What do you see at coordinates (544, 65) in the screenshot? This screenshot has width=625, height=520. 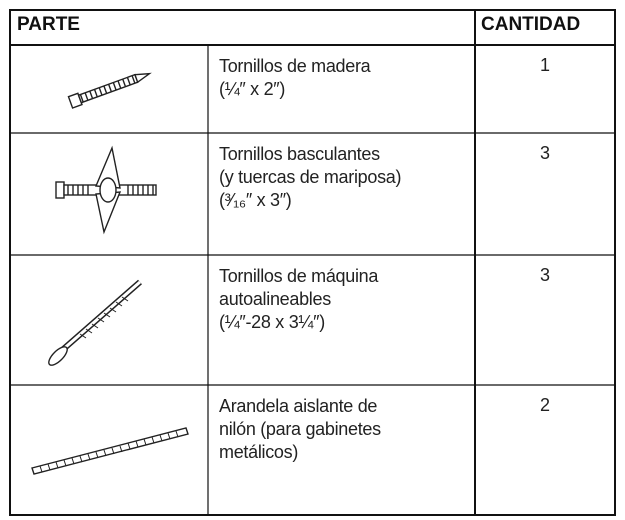 I see `part-quantity: 1` at bounding box center [544, 65].